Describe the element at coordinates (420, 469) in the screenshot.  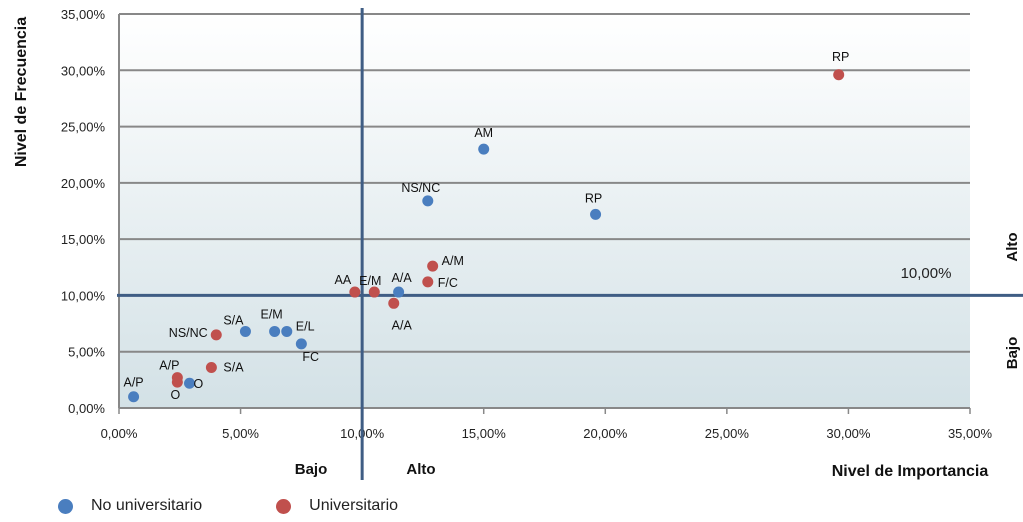
I see `x-zone-high-label: Alto` at that location.